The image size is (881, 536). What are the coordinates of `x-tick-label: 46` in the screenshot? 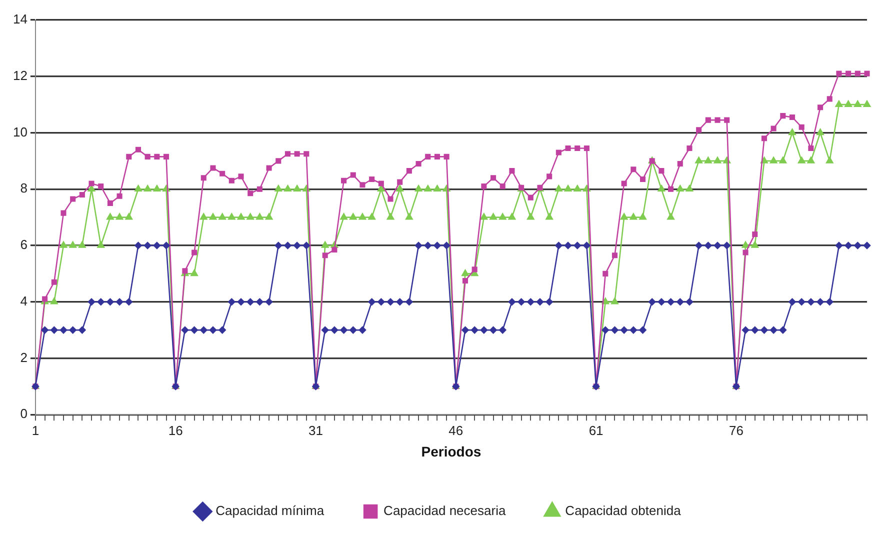 It's located at (456, 430).